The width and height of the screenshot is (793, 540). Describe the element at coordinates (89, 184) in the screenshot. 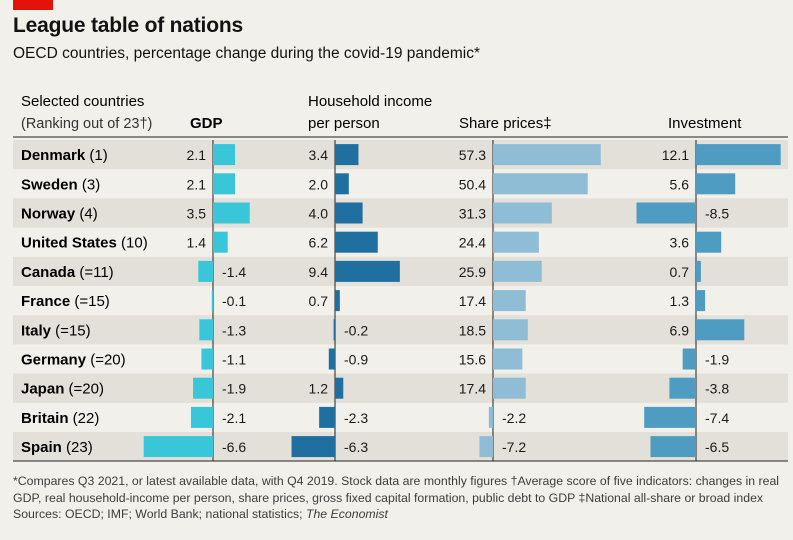

I see `country-rank: (3)` at that location.